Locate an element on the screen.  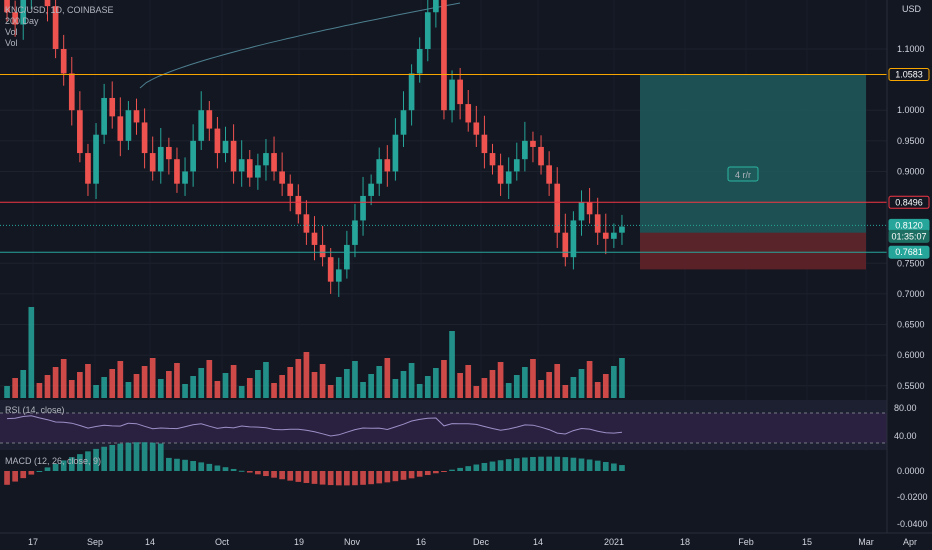
macd-ticks: 0.0000 -0.0200 -0.0400 is located at coordinates (912, 497).